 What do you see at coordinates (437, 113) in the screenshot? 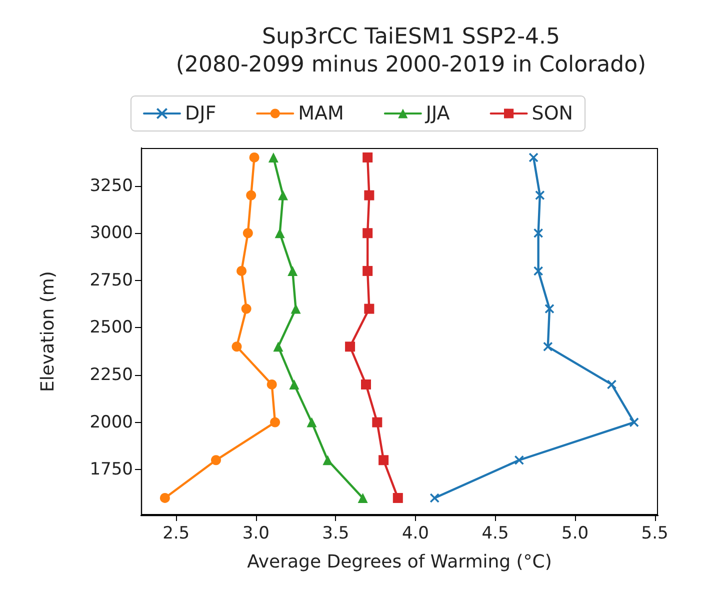
I see `legend-label: JJA` at bounding box center [437, 113].